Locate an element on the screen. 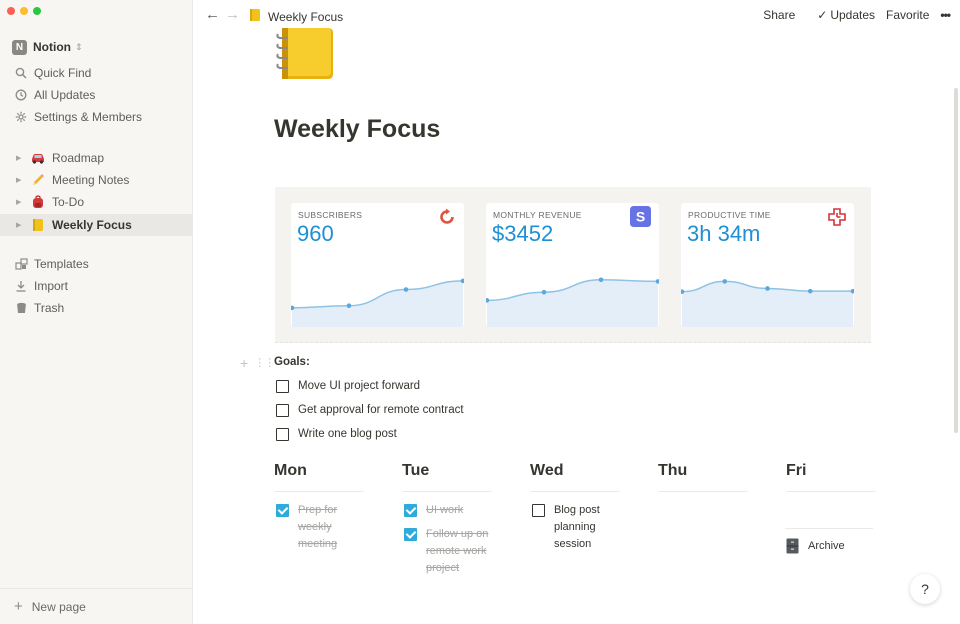  goal-todo-item: Move UI project forward is located at coordinates (348, 386).